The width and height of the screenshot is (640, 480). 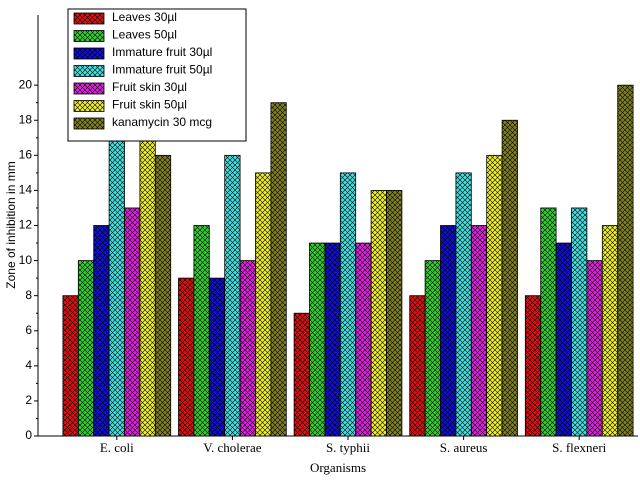 What do you see at coordinates (232, 447) in the screenshot?
I see `x-tick-label: V. cholerae` at bounding box center [232, 447].